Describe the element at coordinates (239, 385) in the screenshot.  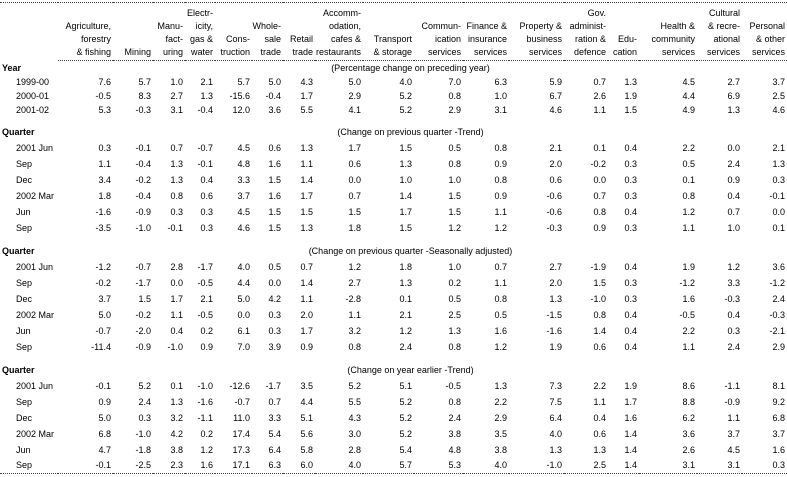
I see `data-cell: -12.6` at that location.